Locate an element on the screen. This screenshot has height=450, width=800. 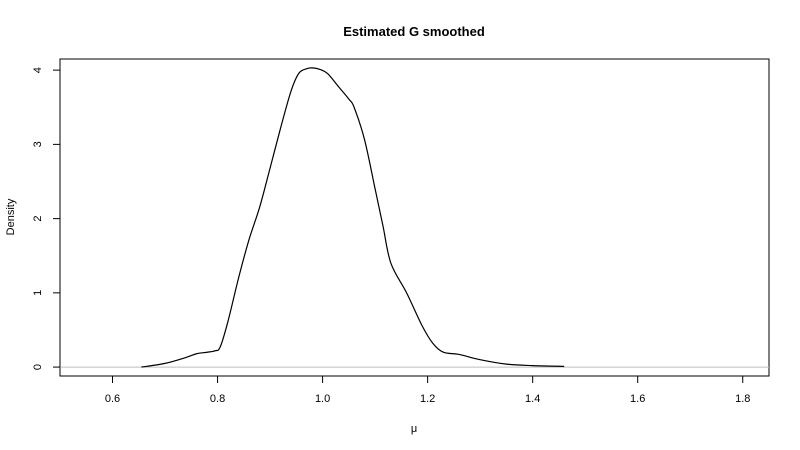
x-tick-label: 1.4 is located at coordinates (532, 399).